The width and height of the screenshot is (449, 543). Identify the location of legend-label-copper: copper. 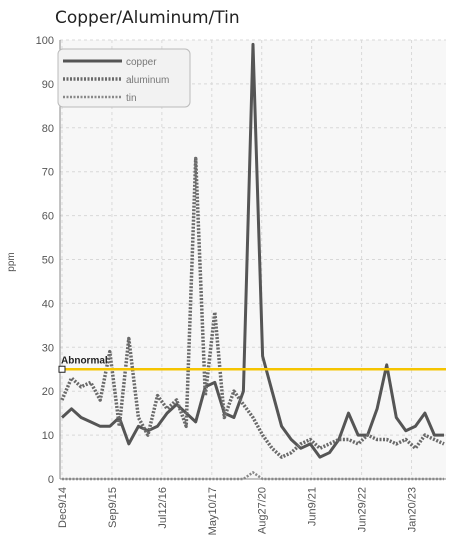
(141, 62).